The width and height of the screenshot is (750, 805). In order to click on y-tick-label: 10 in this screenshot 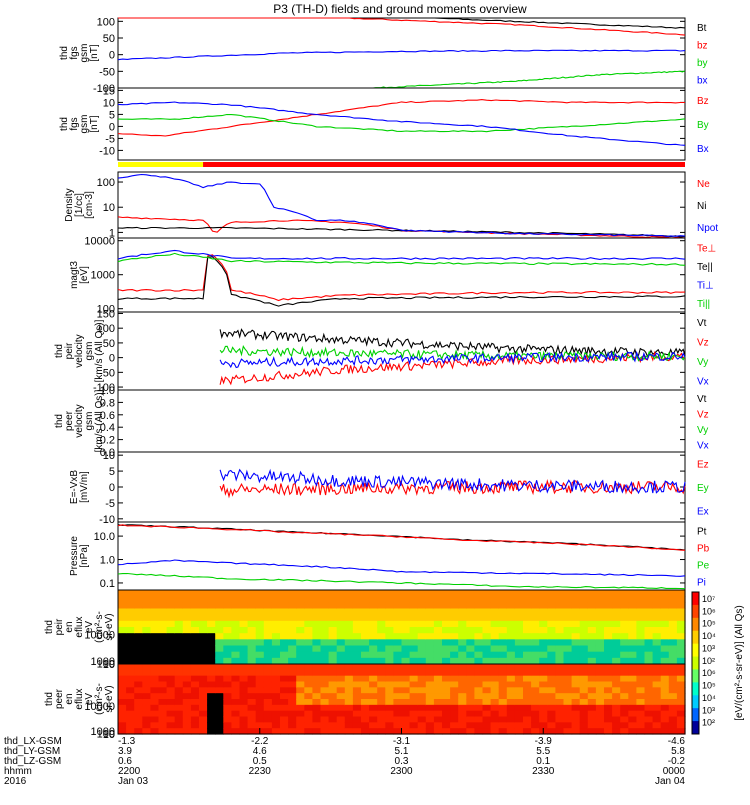, I will do `click(109, 735)`.